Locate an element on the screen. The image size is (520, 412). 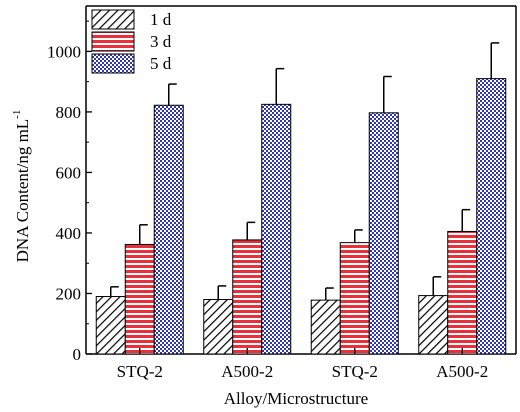
y-tick-label: 0 is located at coordinates (77, 354).